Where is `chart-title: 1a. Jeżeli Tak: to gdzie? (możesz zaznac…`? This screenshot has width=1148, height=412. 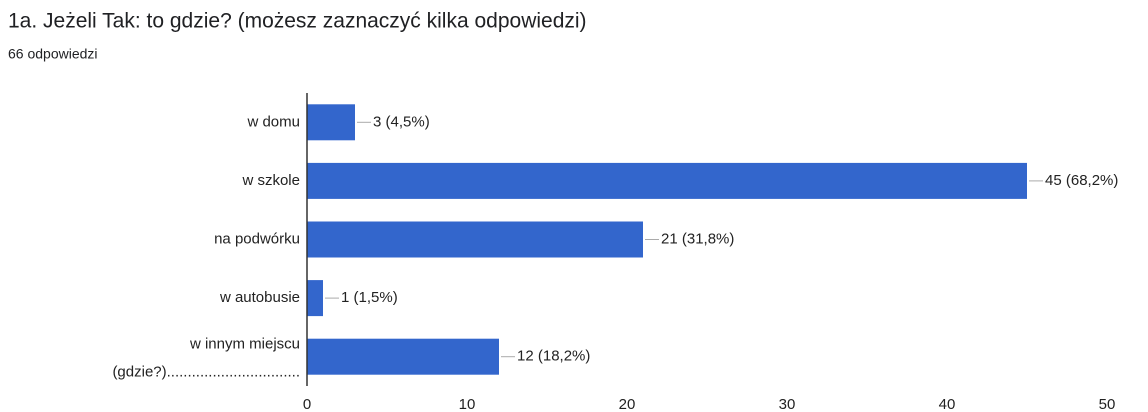 chart-title: 1a. Jeżeli Tak: to gdzie? (możesz zaznac… is located at coordinates (297, 21).